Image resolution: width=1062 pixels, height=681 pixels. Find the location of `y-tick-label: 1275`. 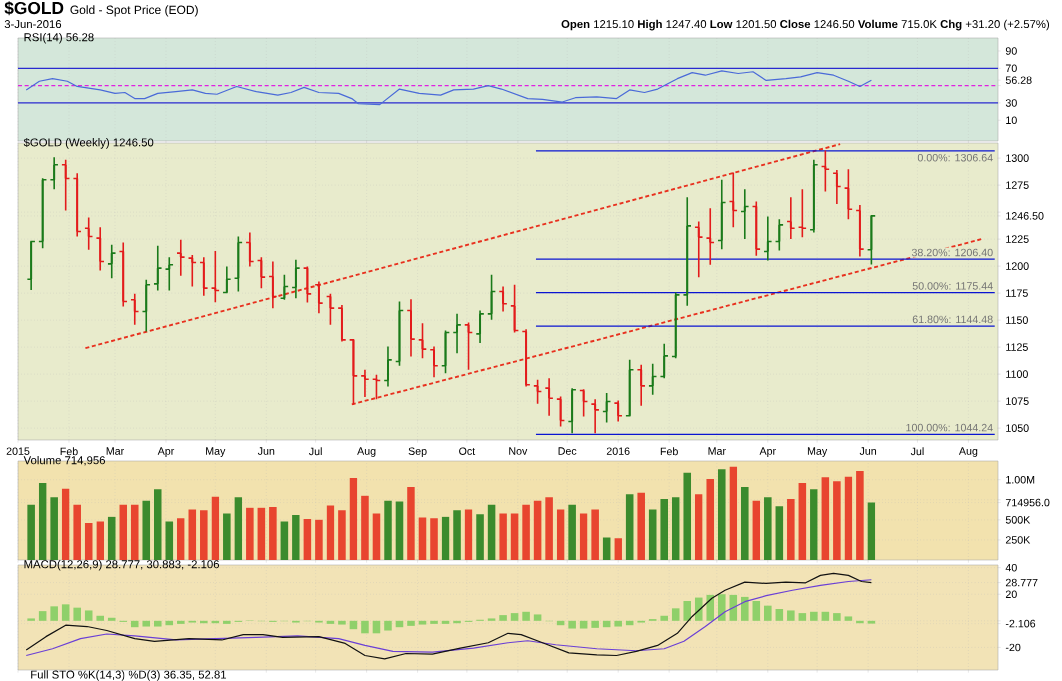

y-tick-label: 1275 is located at coordinates (1017, 185).